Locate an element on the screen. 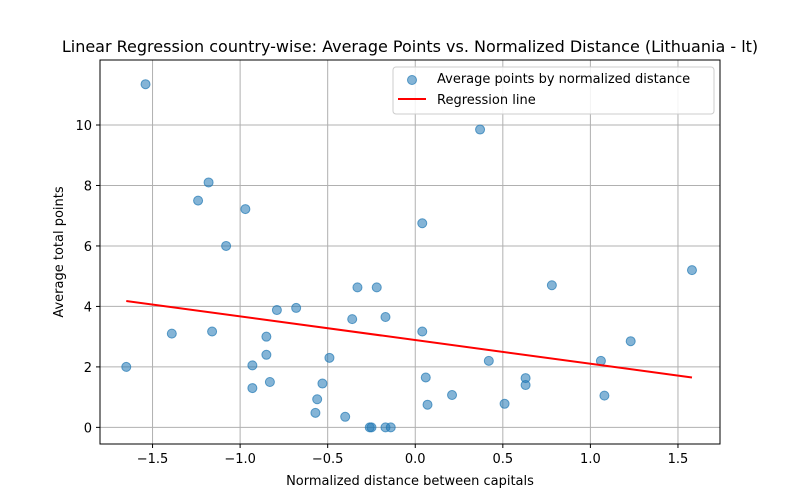 This screenshot has width=800, height=500. legend-label-scatter: Average points by normalized distance is located at coordinates (563, 79).